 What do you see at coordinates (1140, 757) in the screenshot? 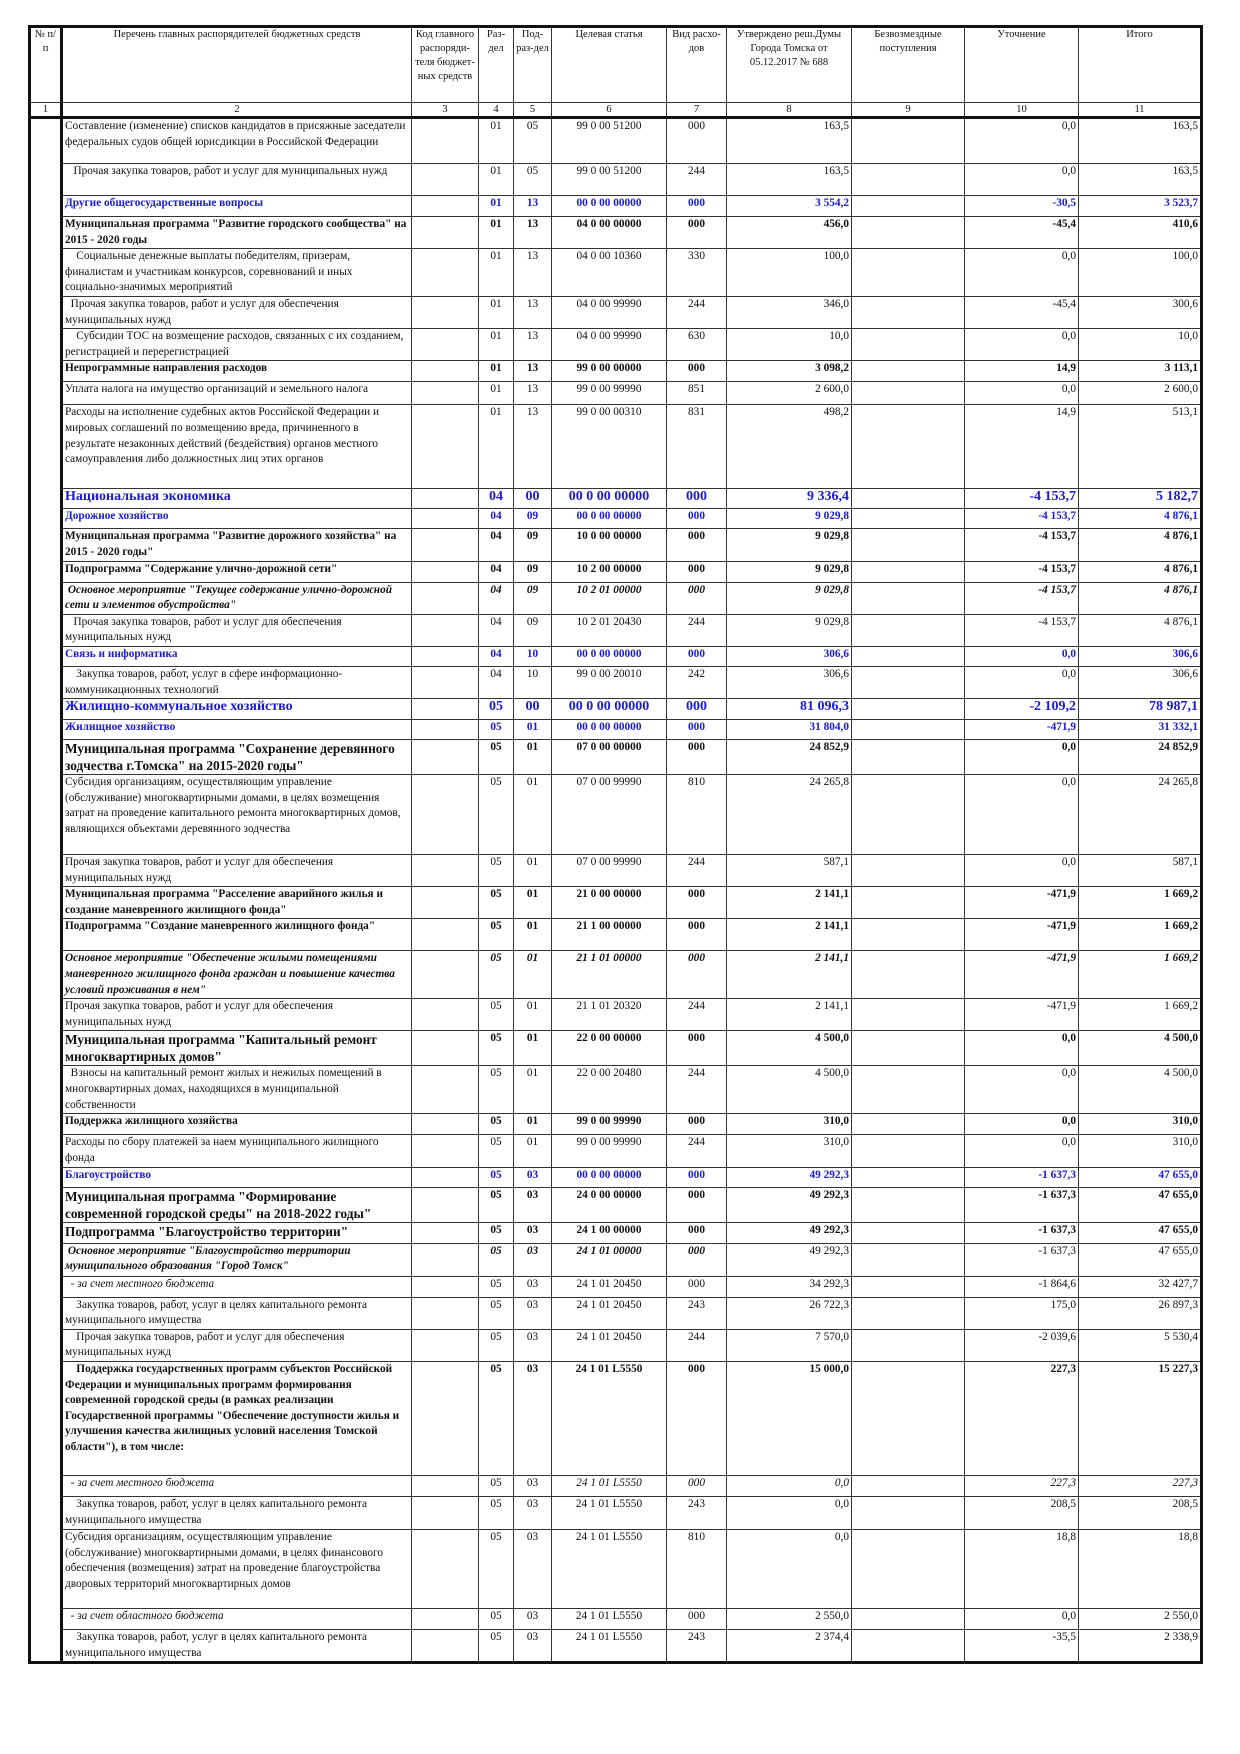
I see `total-cell: 24 852,9` at bounding box center [1140, 757].